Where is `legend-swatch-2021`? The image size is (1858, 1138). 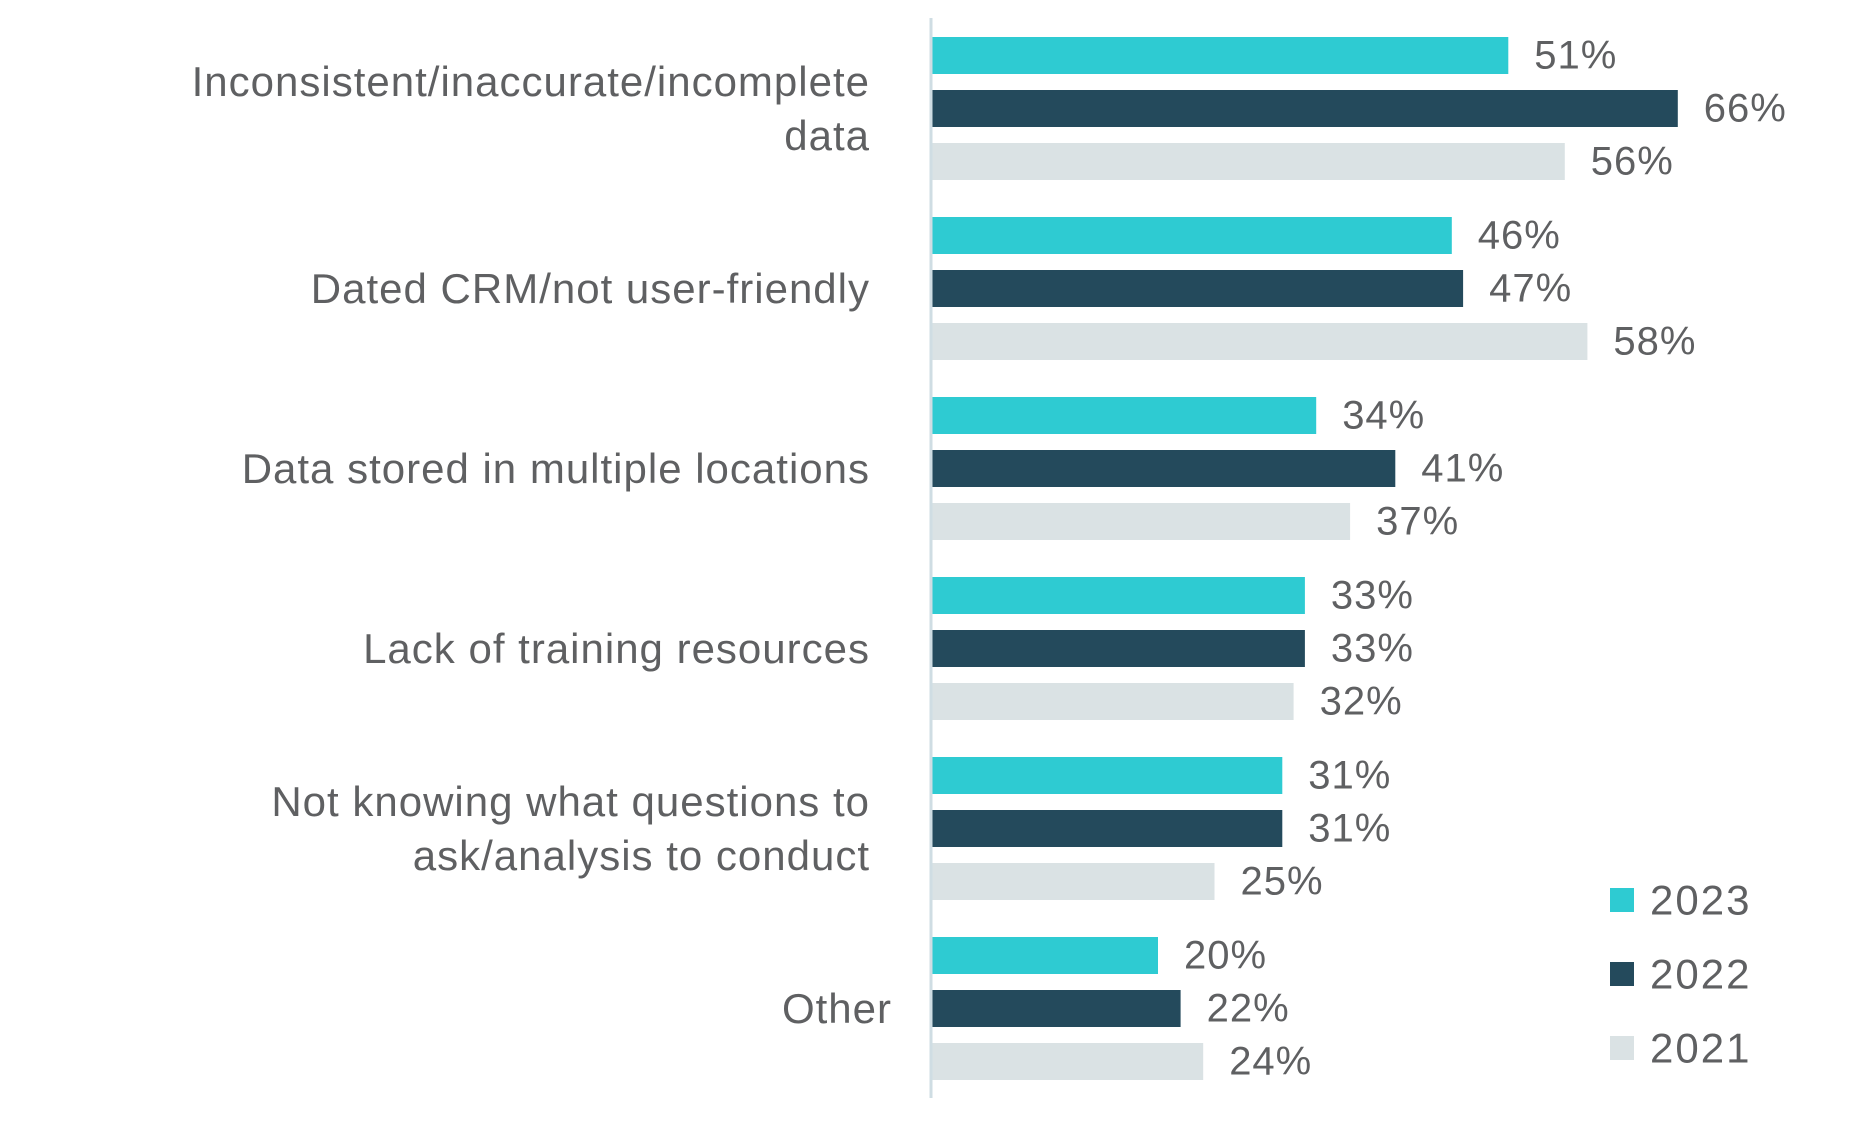 legend-swatch-2021 is located at coordinates (1622, 1048).